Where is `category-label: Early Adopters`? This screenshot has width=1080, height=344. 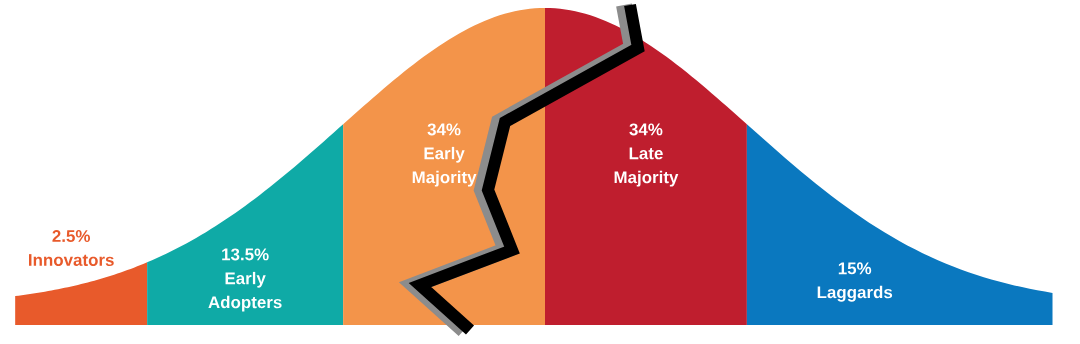 category-label: Early Adopters is located at coordinates (245, 291).